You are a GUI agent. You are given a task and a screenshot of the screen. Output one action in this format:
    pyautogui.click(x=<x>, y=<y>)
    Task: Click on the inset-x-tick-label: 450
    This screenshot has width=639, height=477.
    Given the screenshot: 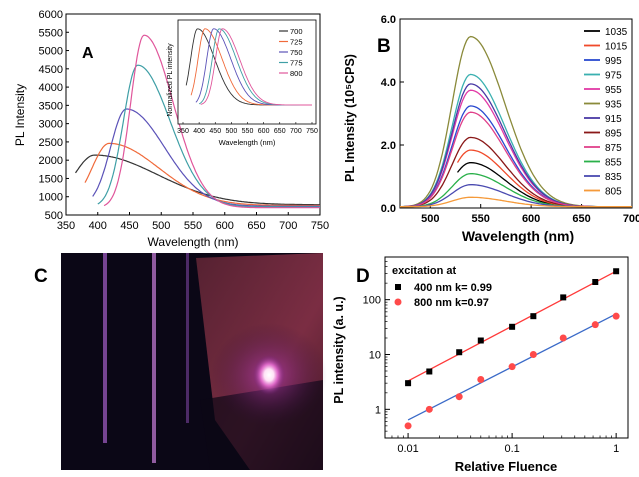 What is the action you would take?
    pyautogui.click(x=215, y=131)
    